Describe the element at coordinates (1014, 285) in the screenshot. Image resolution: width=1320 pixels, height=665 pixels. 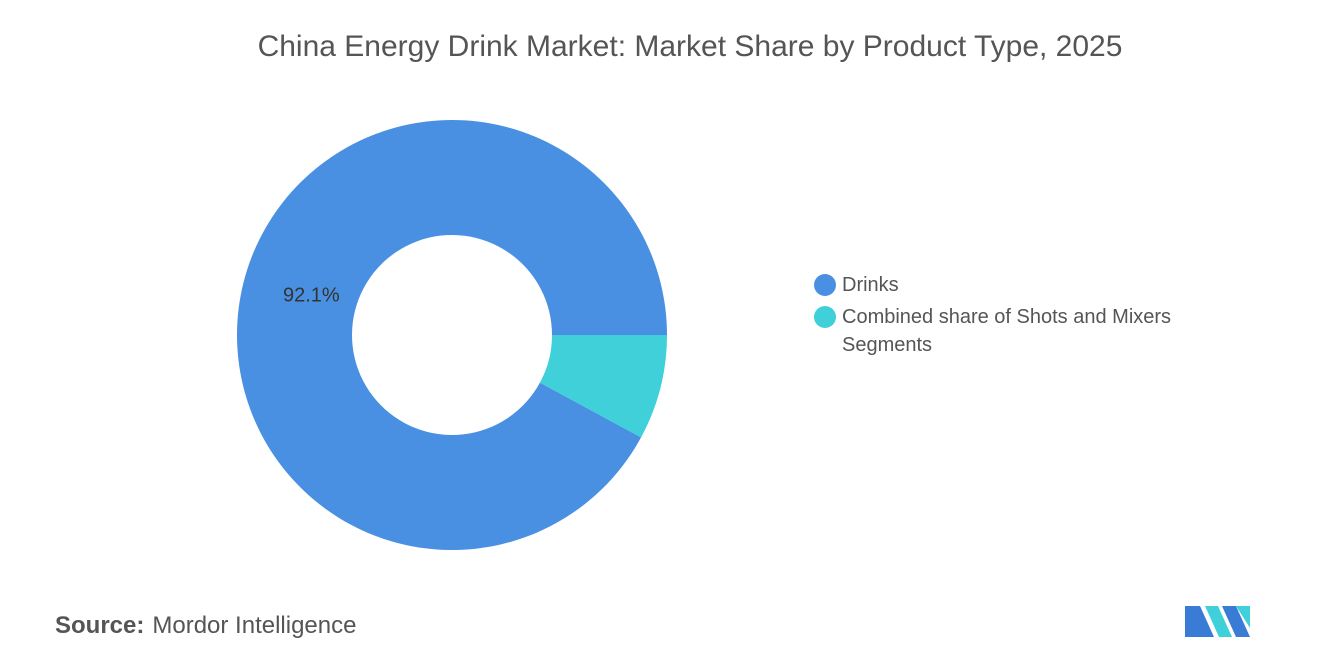
I see `legend-item: Drinks` at that location.